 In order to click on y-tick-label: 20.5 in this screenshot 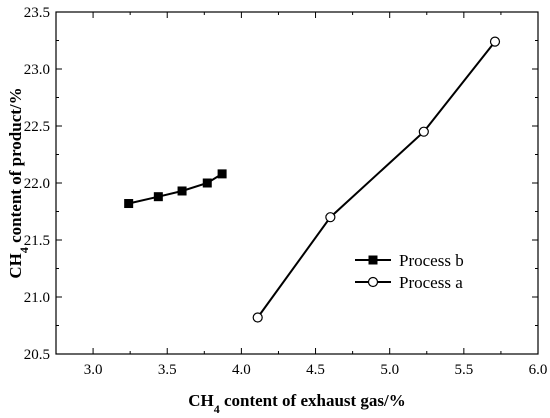, I will do `click(37, 355)`.